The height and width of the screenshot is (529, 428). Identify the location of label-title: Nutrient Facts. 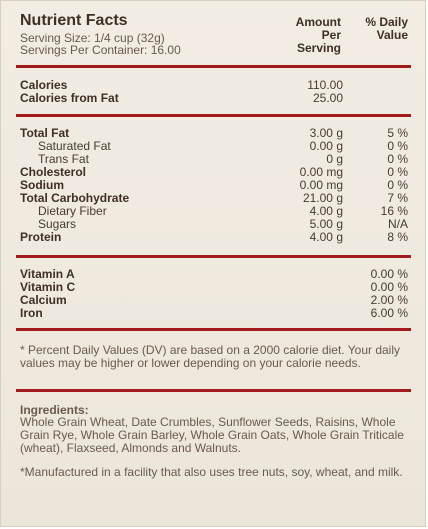
(74, 20).